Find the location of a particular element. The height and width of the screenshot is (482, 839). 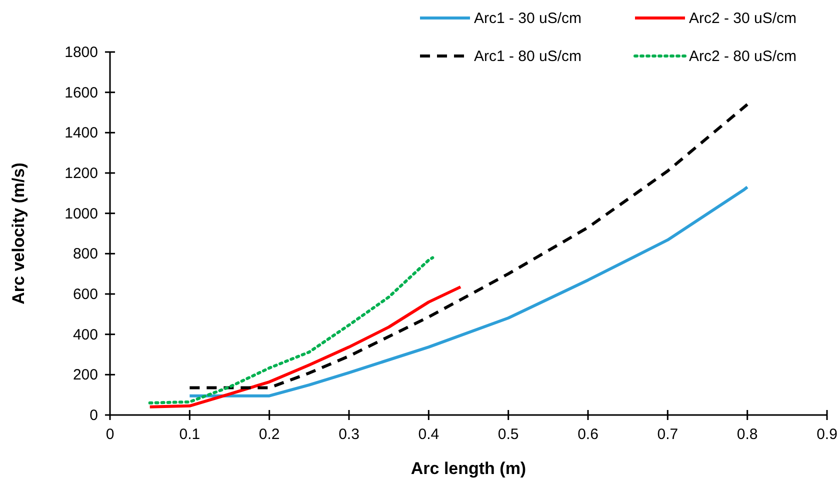

x-tick-label: 0.4 is located at coordinates (429, 434).